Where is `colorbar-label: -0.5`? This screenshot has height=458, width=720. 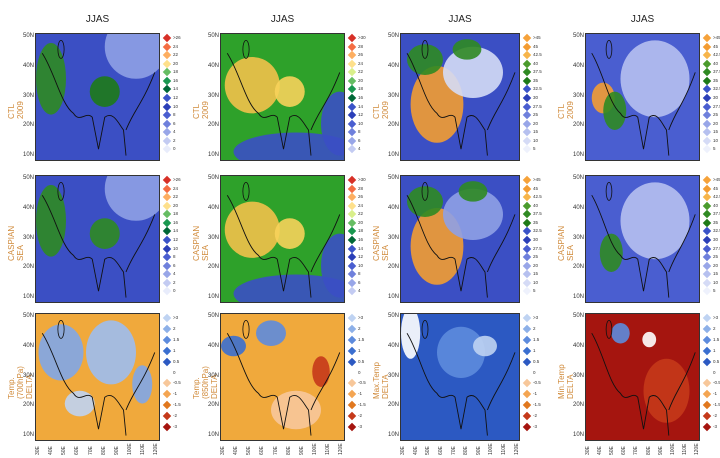
colorbar-label: -0.5 is located at coordinates (537, 383).